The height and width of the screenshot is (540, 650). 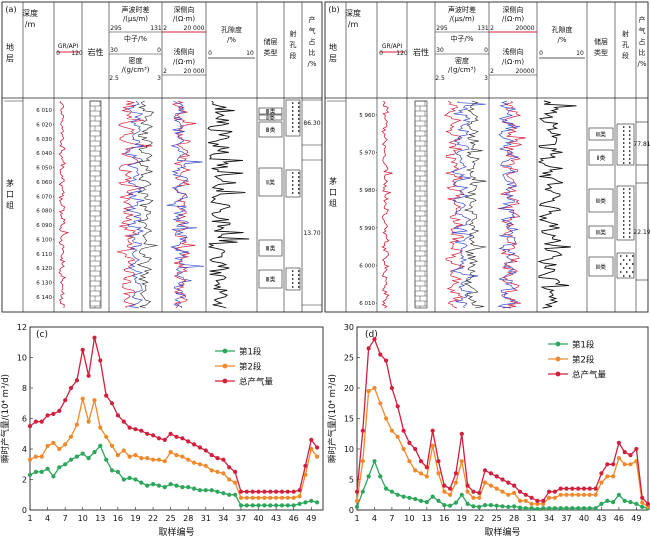 I want to click on header-gas-share: 气, so click(x=312, y=30).